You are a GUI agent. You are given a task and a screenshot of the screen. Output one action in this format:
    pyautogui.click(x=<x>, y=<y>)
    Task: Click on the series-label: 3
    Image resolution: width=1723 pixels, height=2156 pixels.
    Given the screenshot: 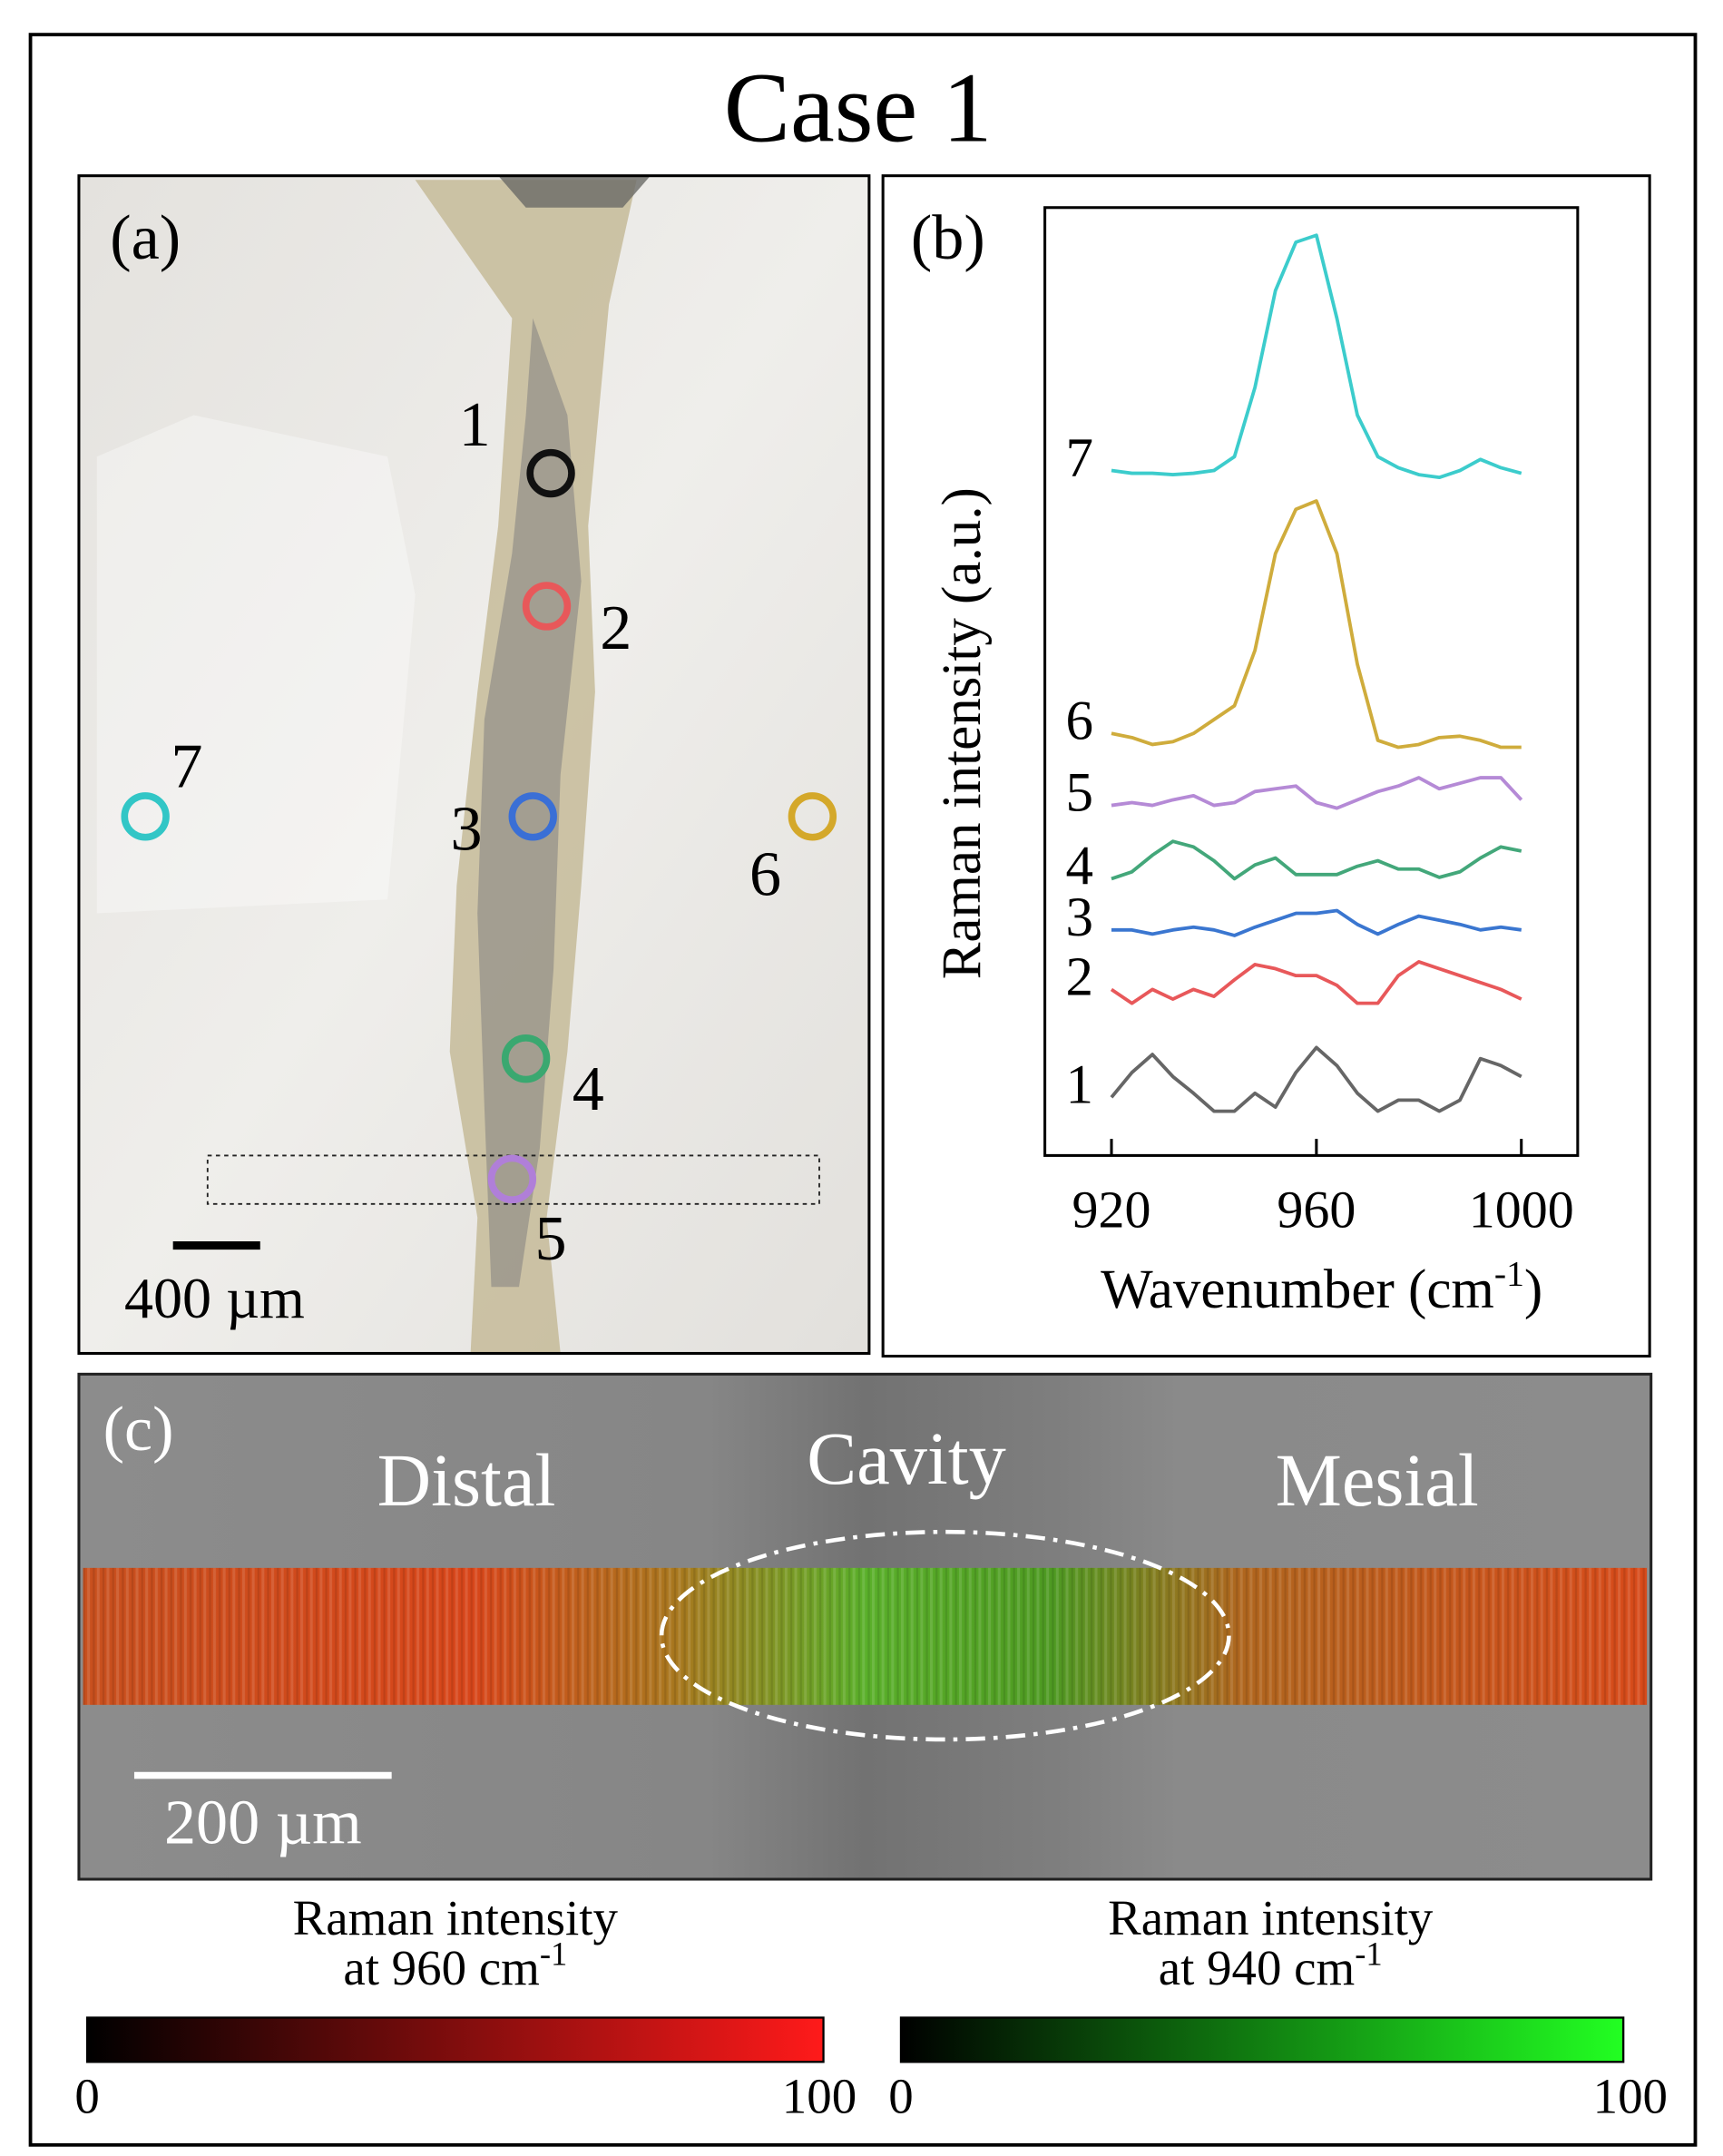 What is the action you would take?
    pyautogui.click(x=1079, y=917)
    